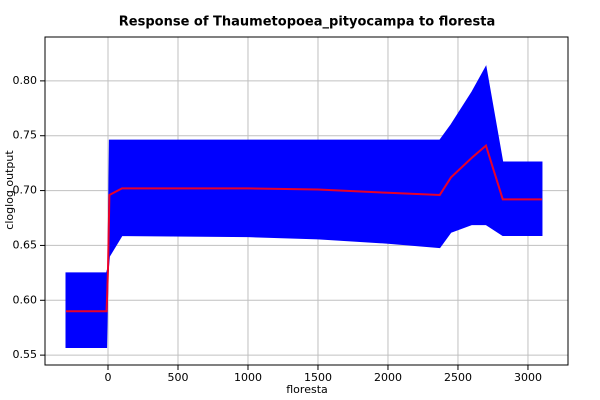 This screenshot has width=600, height=400. What do you see at coordinates (25, 135) in the screenshot?
I see `y-tick-label: 0.75` at bounding box center [25, 135].